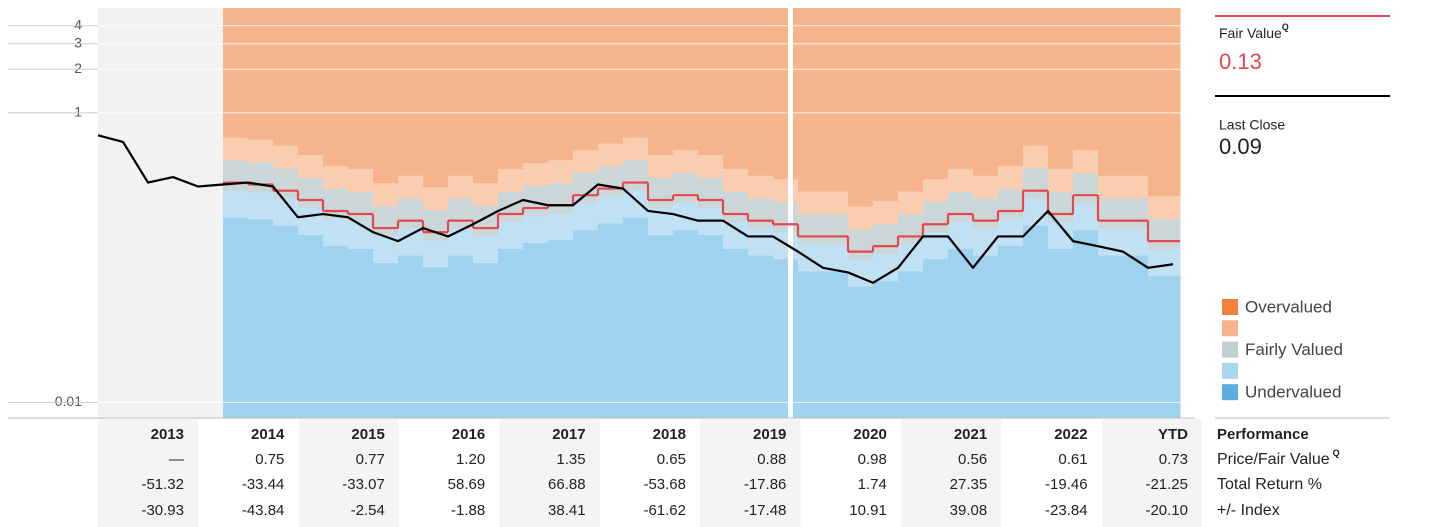 The width and height of the screenshot is (1431, 527). What do you see at coordinates (1070, 434) in the screenshot?
I see `column-header: 2022` at bounding box center [1070, 434].